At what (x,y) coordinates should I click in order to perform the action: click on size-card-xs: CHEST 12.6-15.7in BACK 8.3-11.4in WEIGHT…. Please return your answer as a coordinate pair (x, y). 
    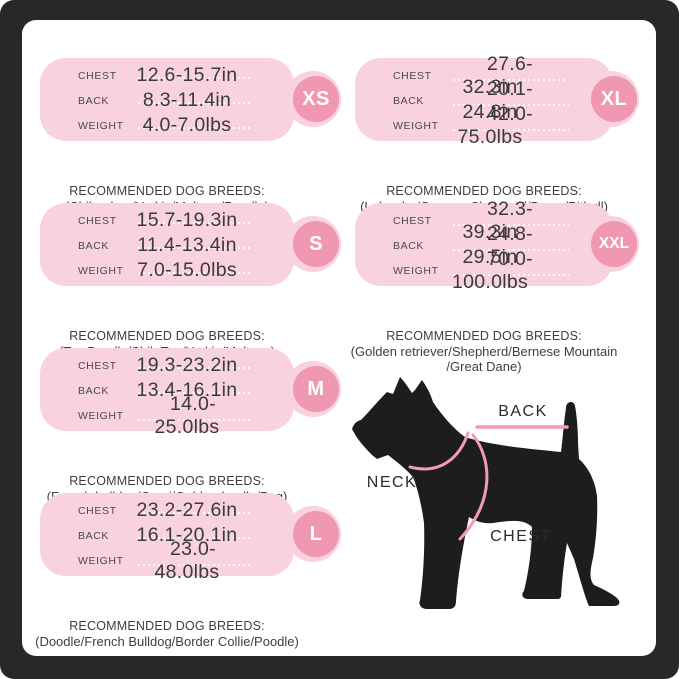
    Looking at the image, I should click on (190, 99).